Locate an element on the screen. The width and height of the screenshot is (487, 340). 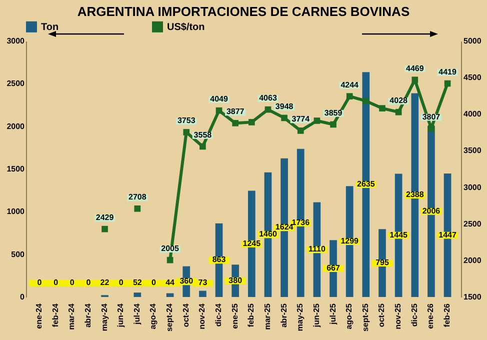
x-tick-label: mar-24 is located at coordinates (71, 316).